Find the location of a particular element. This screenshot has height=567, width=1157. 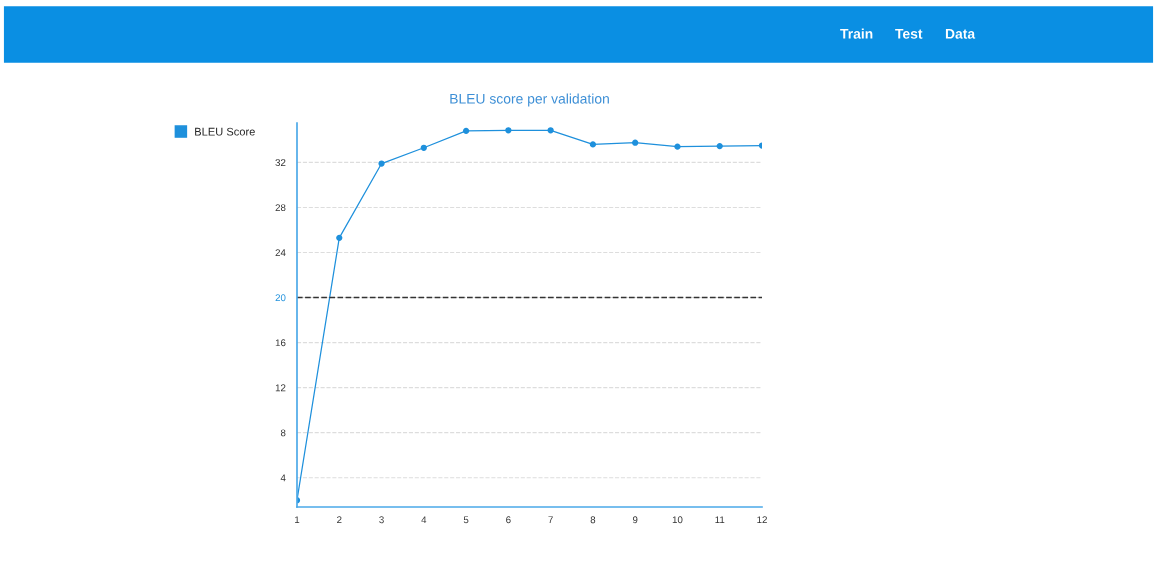

x-tick-label: 6 is located at coordinates (508, 520).